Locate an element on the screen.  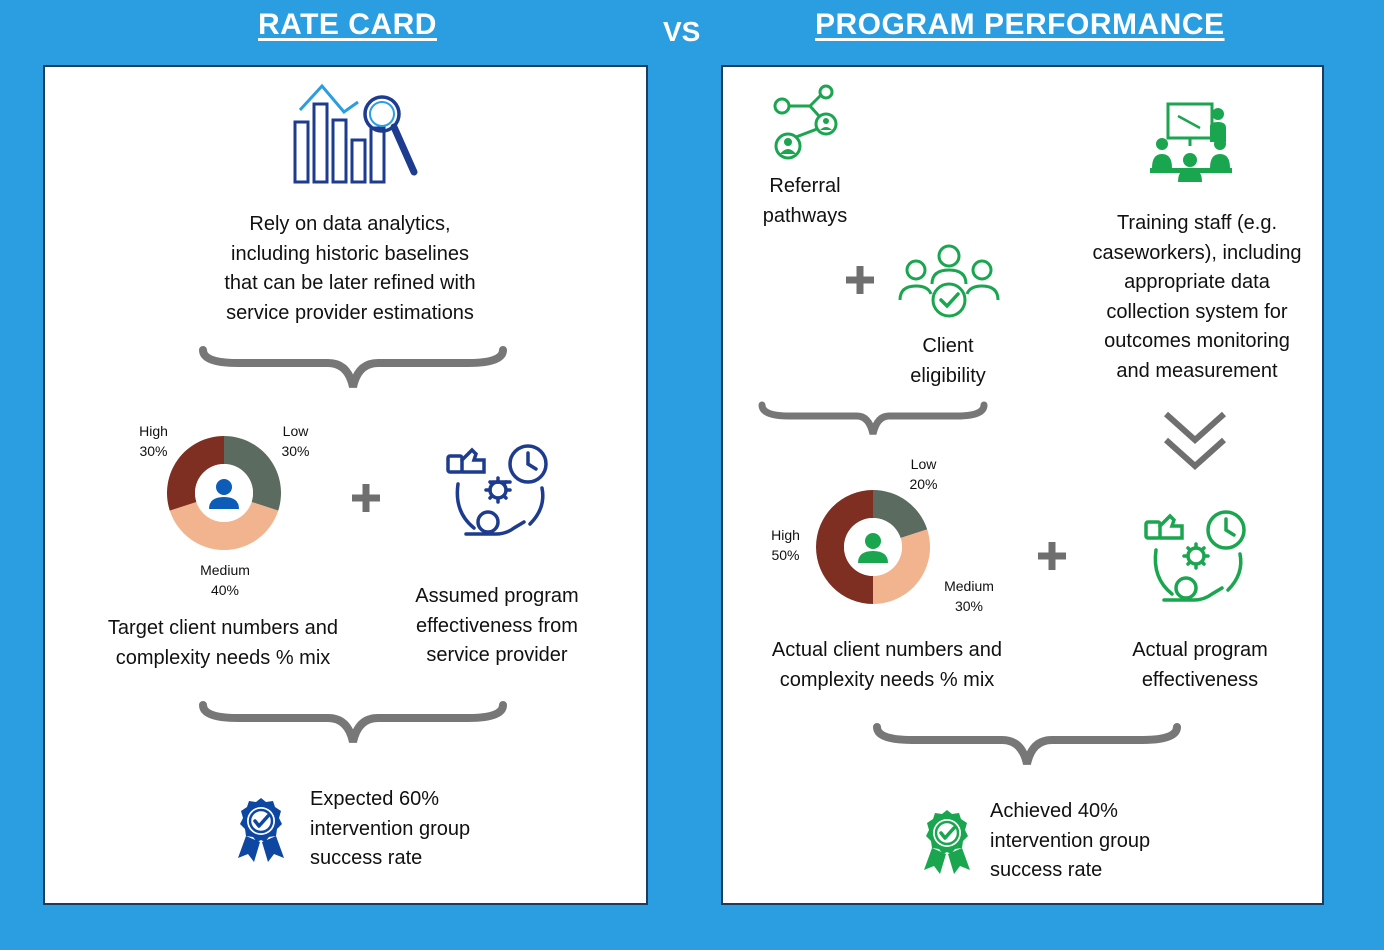
rate-card-title: RATE CARD is located at coordinates (347, 24).